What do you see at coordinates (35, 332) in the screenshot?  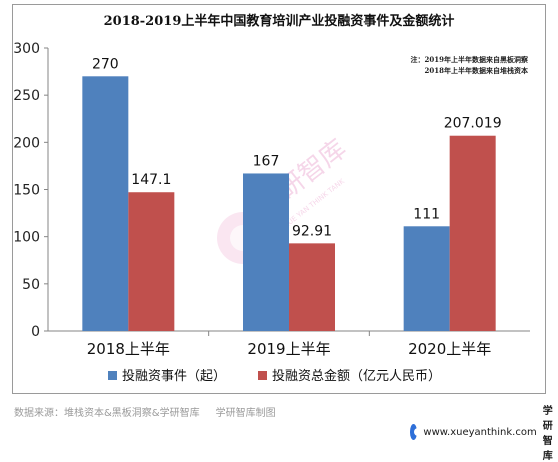 I see `y-tick-label: 0` at bounding box center [35, 332].